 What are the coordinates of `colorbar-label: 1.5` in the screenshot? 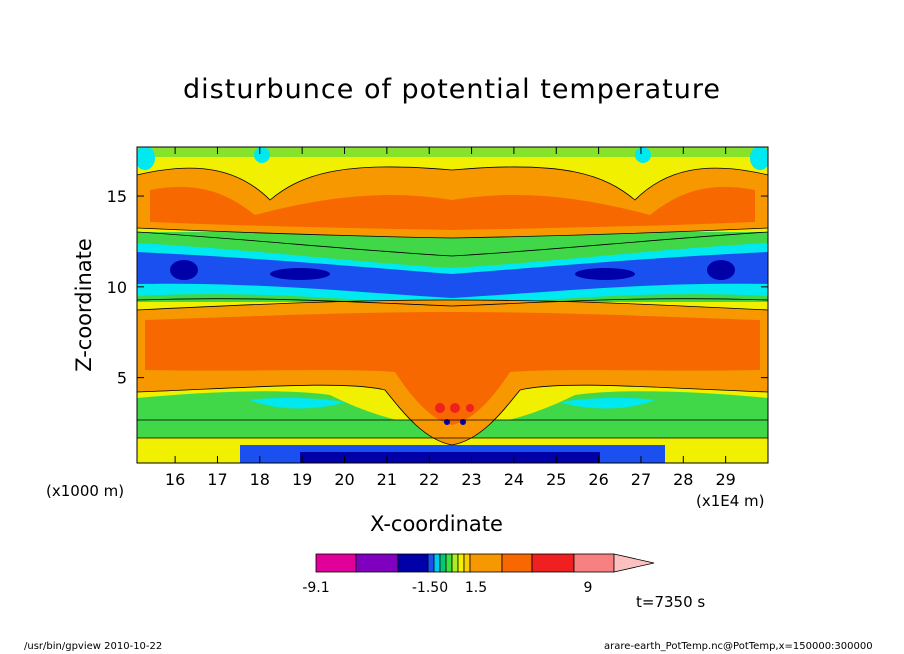 It's located at (476, 588).